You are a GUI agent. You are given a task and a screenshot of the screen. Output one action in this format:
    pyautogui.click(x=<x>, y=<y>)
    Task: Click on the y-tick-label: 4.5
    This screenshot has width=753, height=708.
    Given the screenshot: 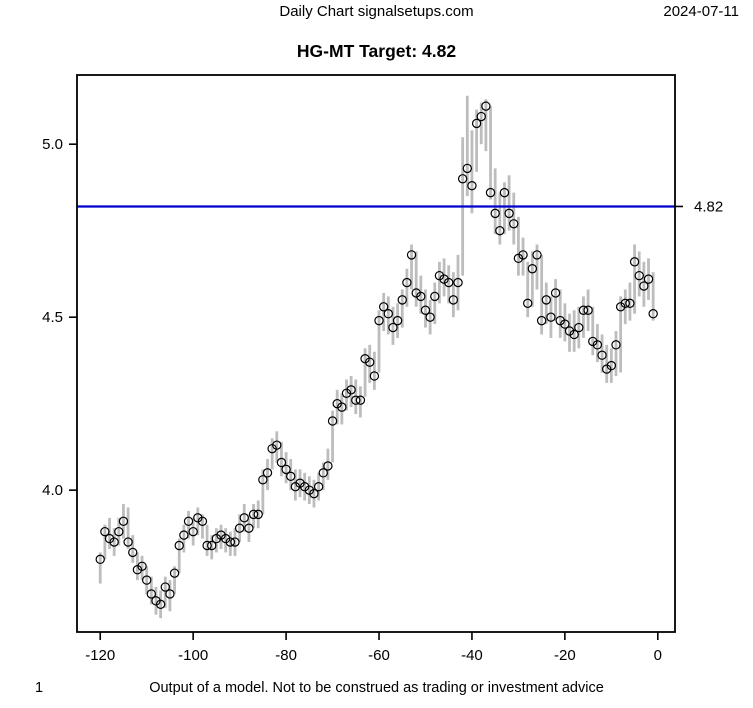 What is the action you would take?
    pyautogui.click(x=52, y=317)
    